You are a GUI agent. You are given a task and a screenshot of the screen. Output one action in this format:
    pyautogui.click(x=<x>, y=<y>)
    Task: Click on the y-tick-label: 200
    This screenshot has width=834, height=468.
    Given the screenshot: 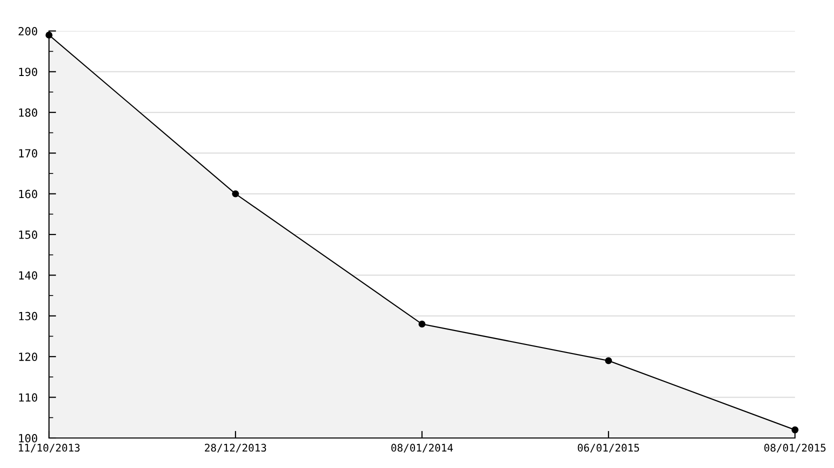 What is the action you would take?
    pyautogui.click(x=28, y=31)
    